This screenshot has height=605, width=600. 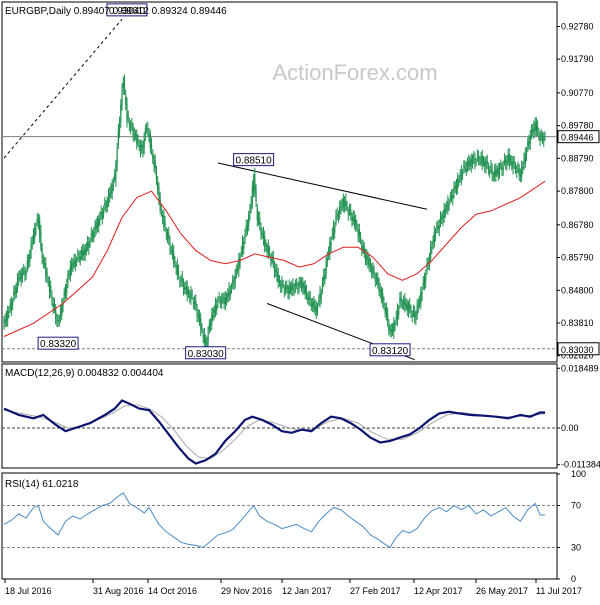 What do you see at coordinates (577, 258) in the screenshot?
I see `price-axis-label: 0.85790` at bounding box center [577, 258].